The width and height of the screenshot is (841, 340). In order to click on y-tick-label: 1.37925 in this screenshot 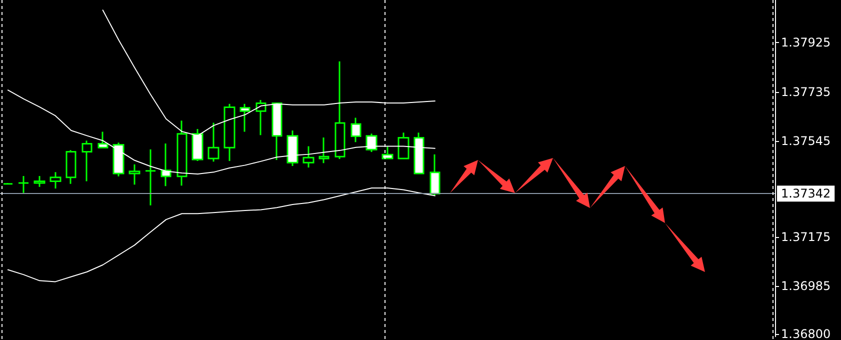, I will do `click(806, 43)`.